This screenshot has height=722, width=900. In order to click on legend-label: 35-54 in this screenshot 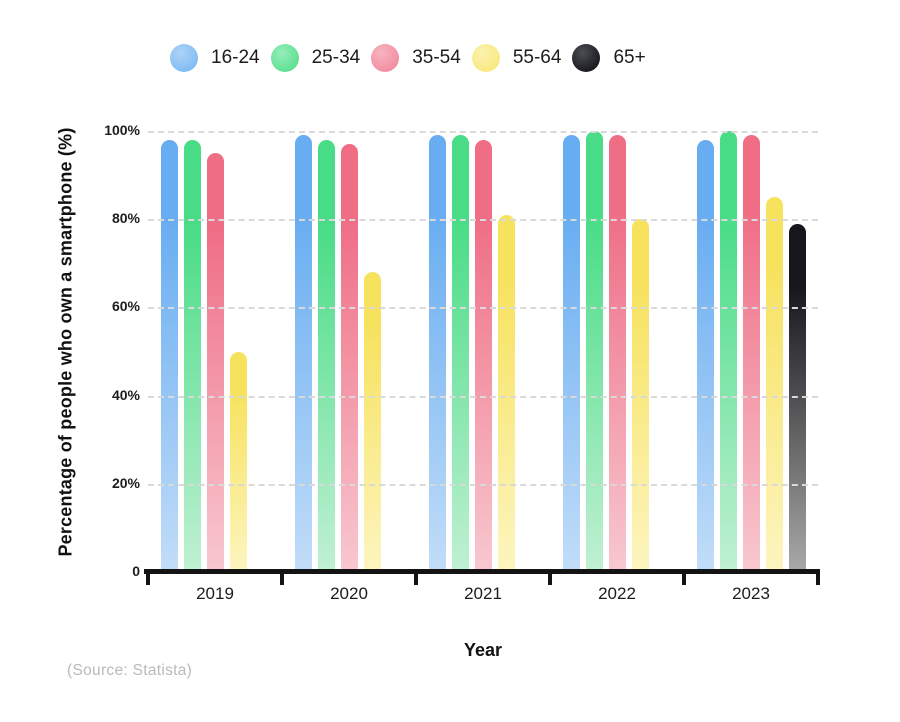, I will do `click(436, 57)`.